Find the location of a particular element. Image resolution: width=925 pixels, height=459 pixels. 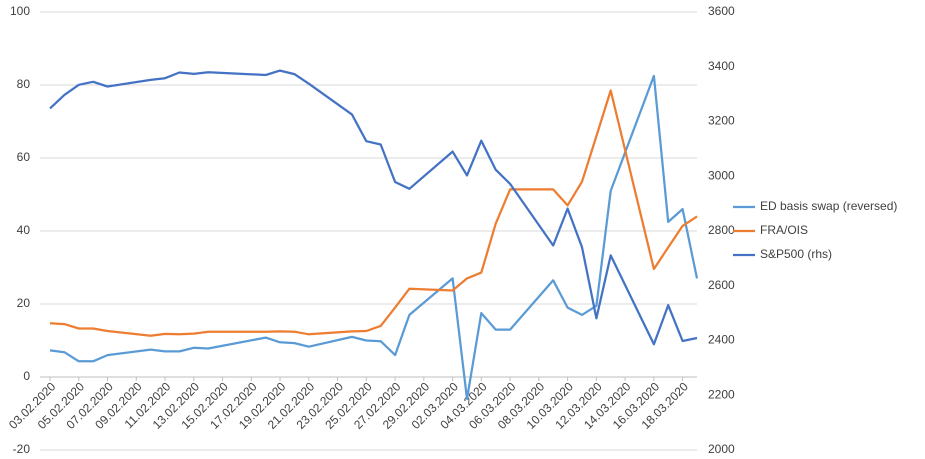

y2-tick-label: 2000 is located at coordinates (721, 449).